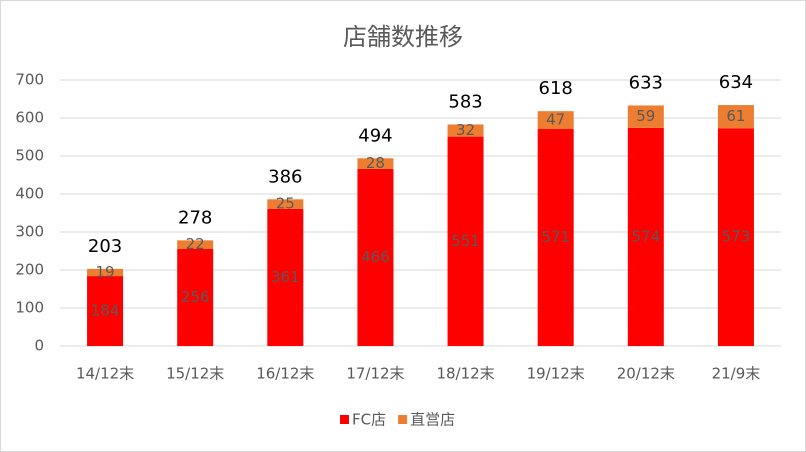 This screenshot has width=806, height=452. I want to click on data-label: 184, so click(105, 311).